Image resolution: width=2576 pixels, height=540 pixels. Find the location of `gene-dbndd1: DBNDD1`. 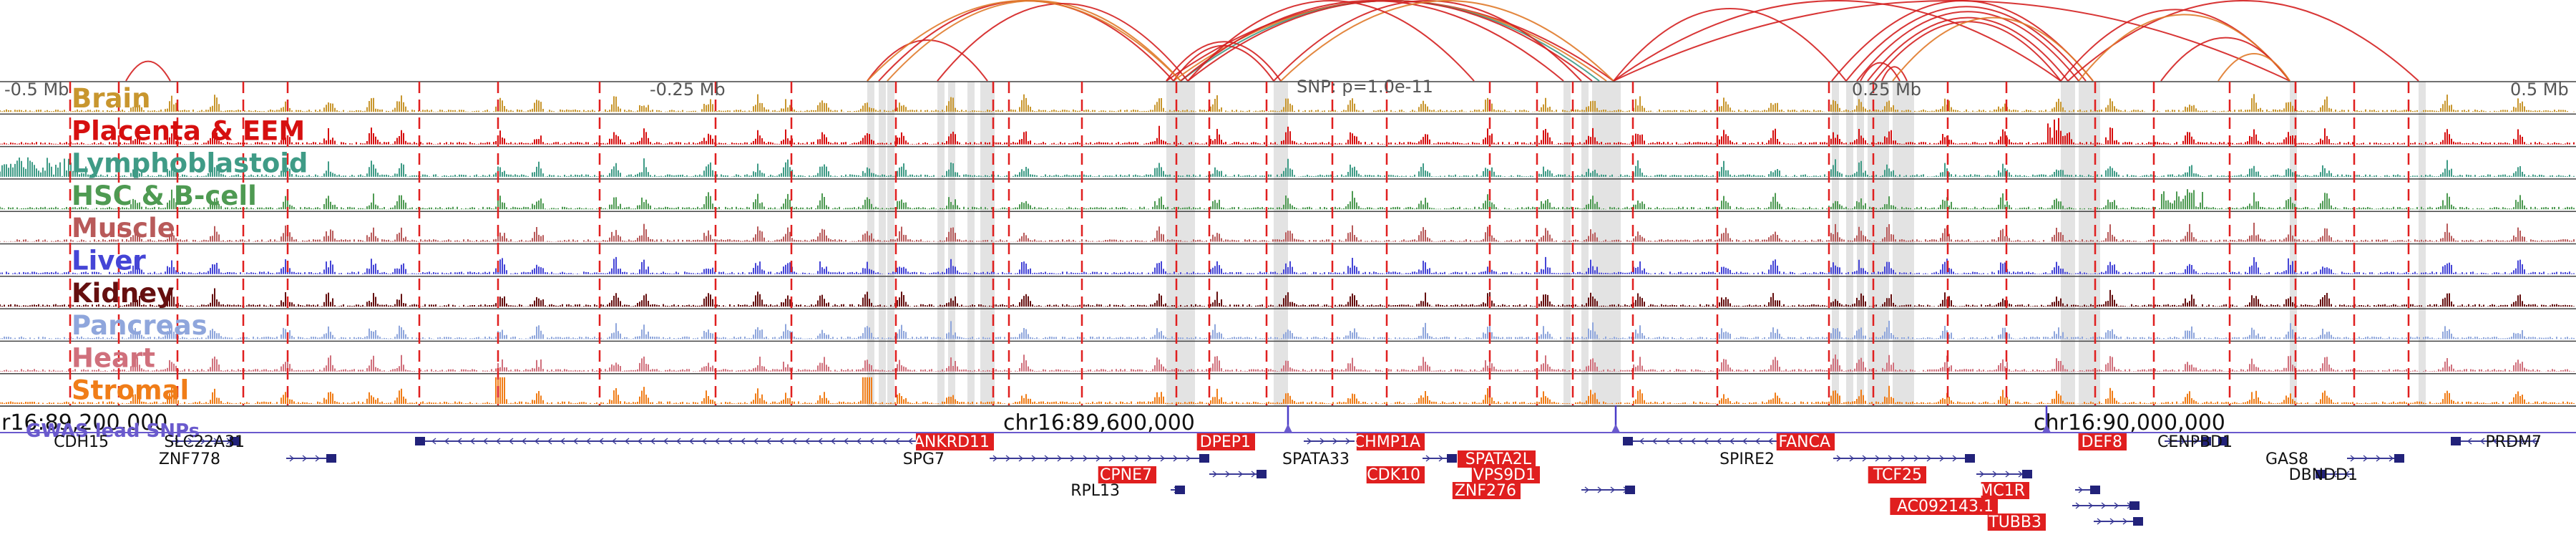

gene-dbndd1: DBNDD1 is located at coordinates (2323, 475).